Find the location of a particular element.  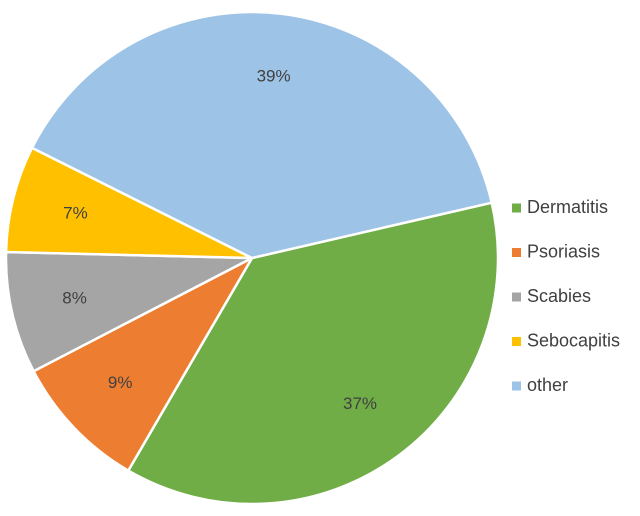

legend-label-dermatitis: Dermatitis is located at coordinates (567, 207).